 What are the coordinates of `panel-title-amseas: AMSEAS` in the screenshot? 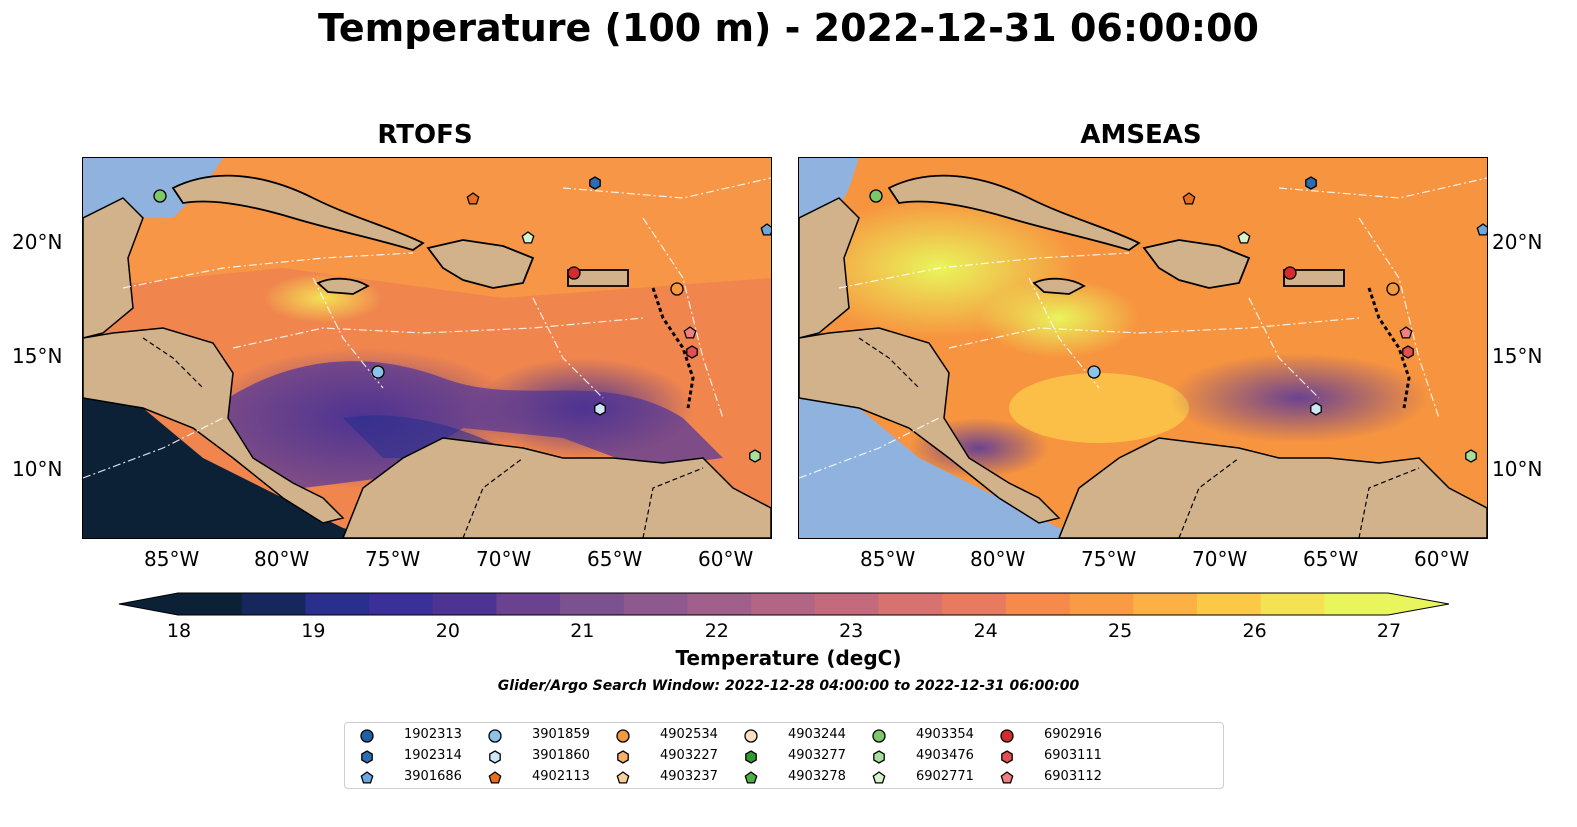 It's located at (1141, 135).